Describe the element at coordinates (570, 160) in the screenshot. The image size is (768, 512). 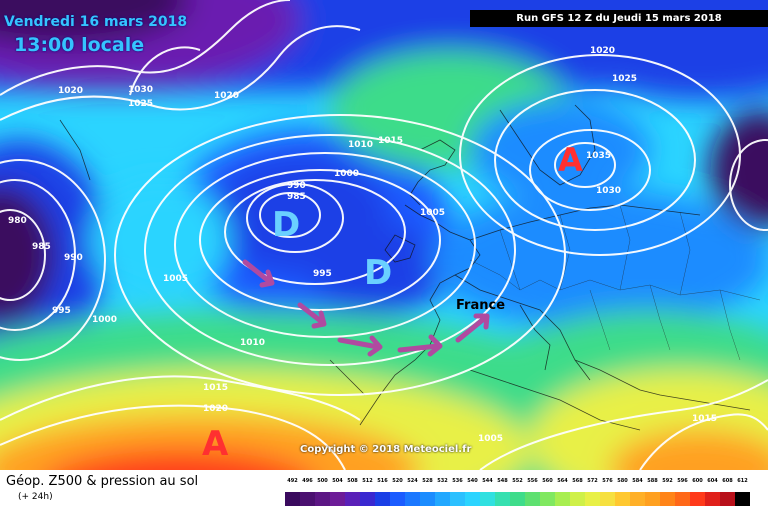
I see `high-symbol-scandinavia: A` at that location.